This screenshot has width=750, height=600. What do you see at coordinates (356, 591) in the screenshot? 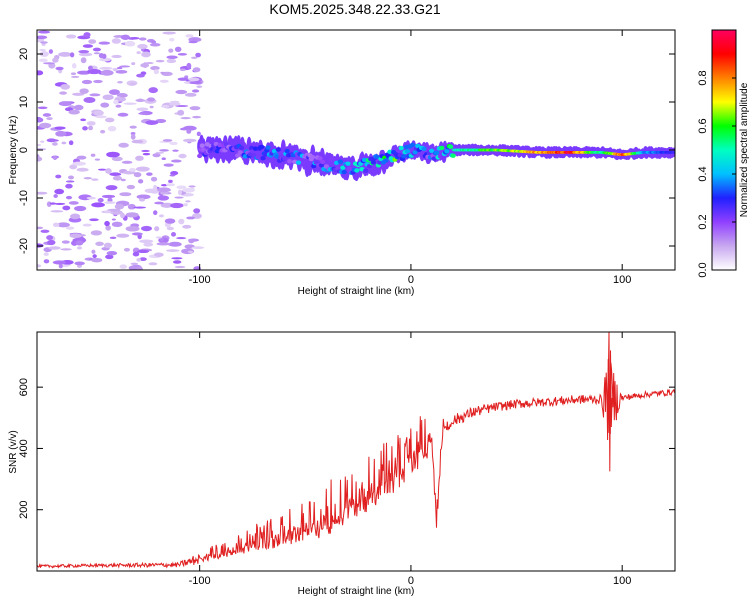
I see `snr-xlabel: Height of straight line (km)` at bounding box center [356, 591].